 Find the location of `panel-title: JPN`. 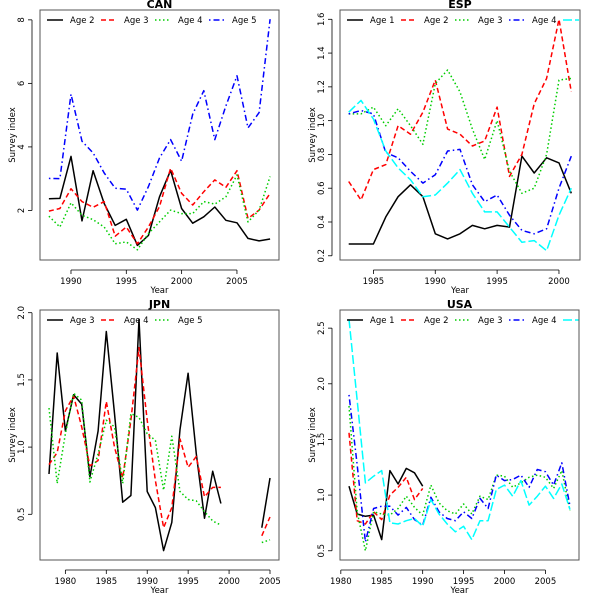

panel-title: JPN is located at coordinates (159, 304).